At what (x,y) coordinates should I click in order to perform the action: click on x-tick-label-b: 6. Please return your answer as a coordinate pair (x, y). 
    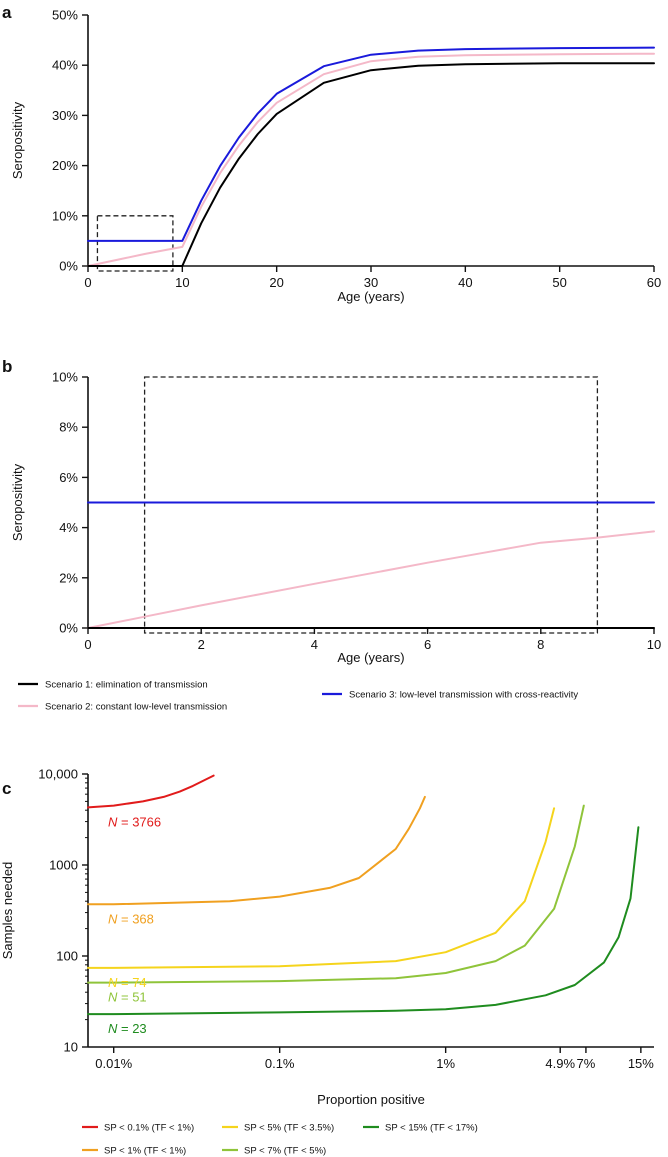
    Looking at the image, I should click on (427, 644).